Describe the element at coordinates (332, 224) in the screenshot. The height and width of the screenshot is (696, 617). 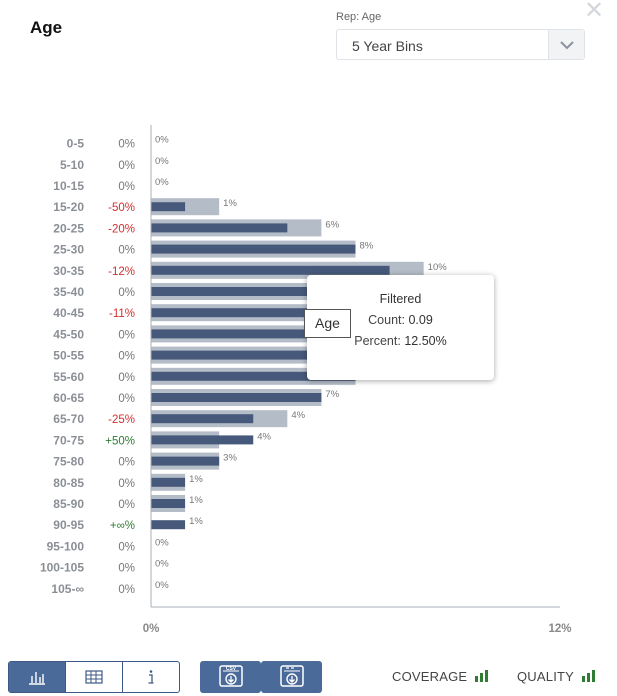
I see `value-label: 6%` at that location.